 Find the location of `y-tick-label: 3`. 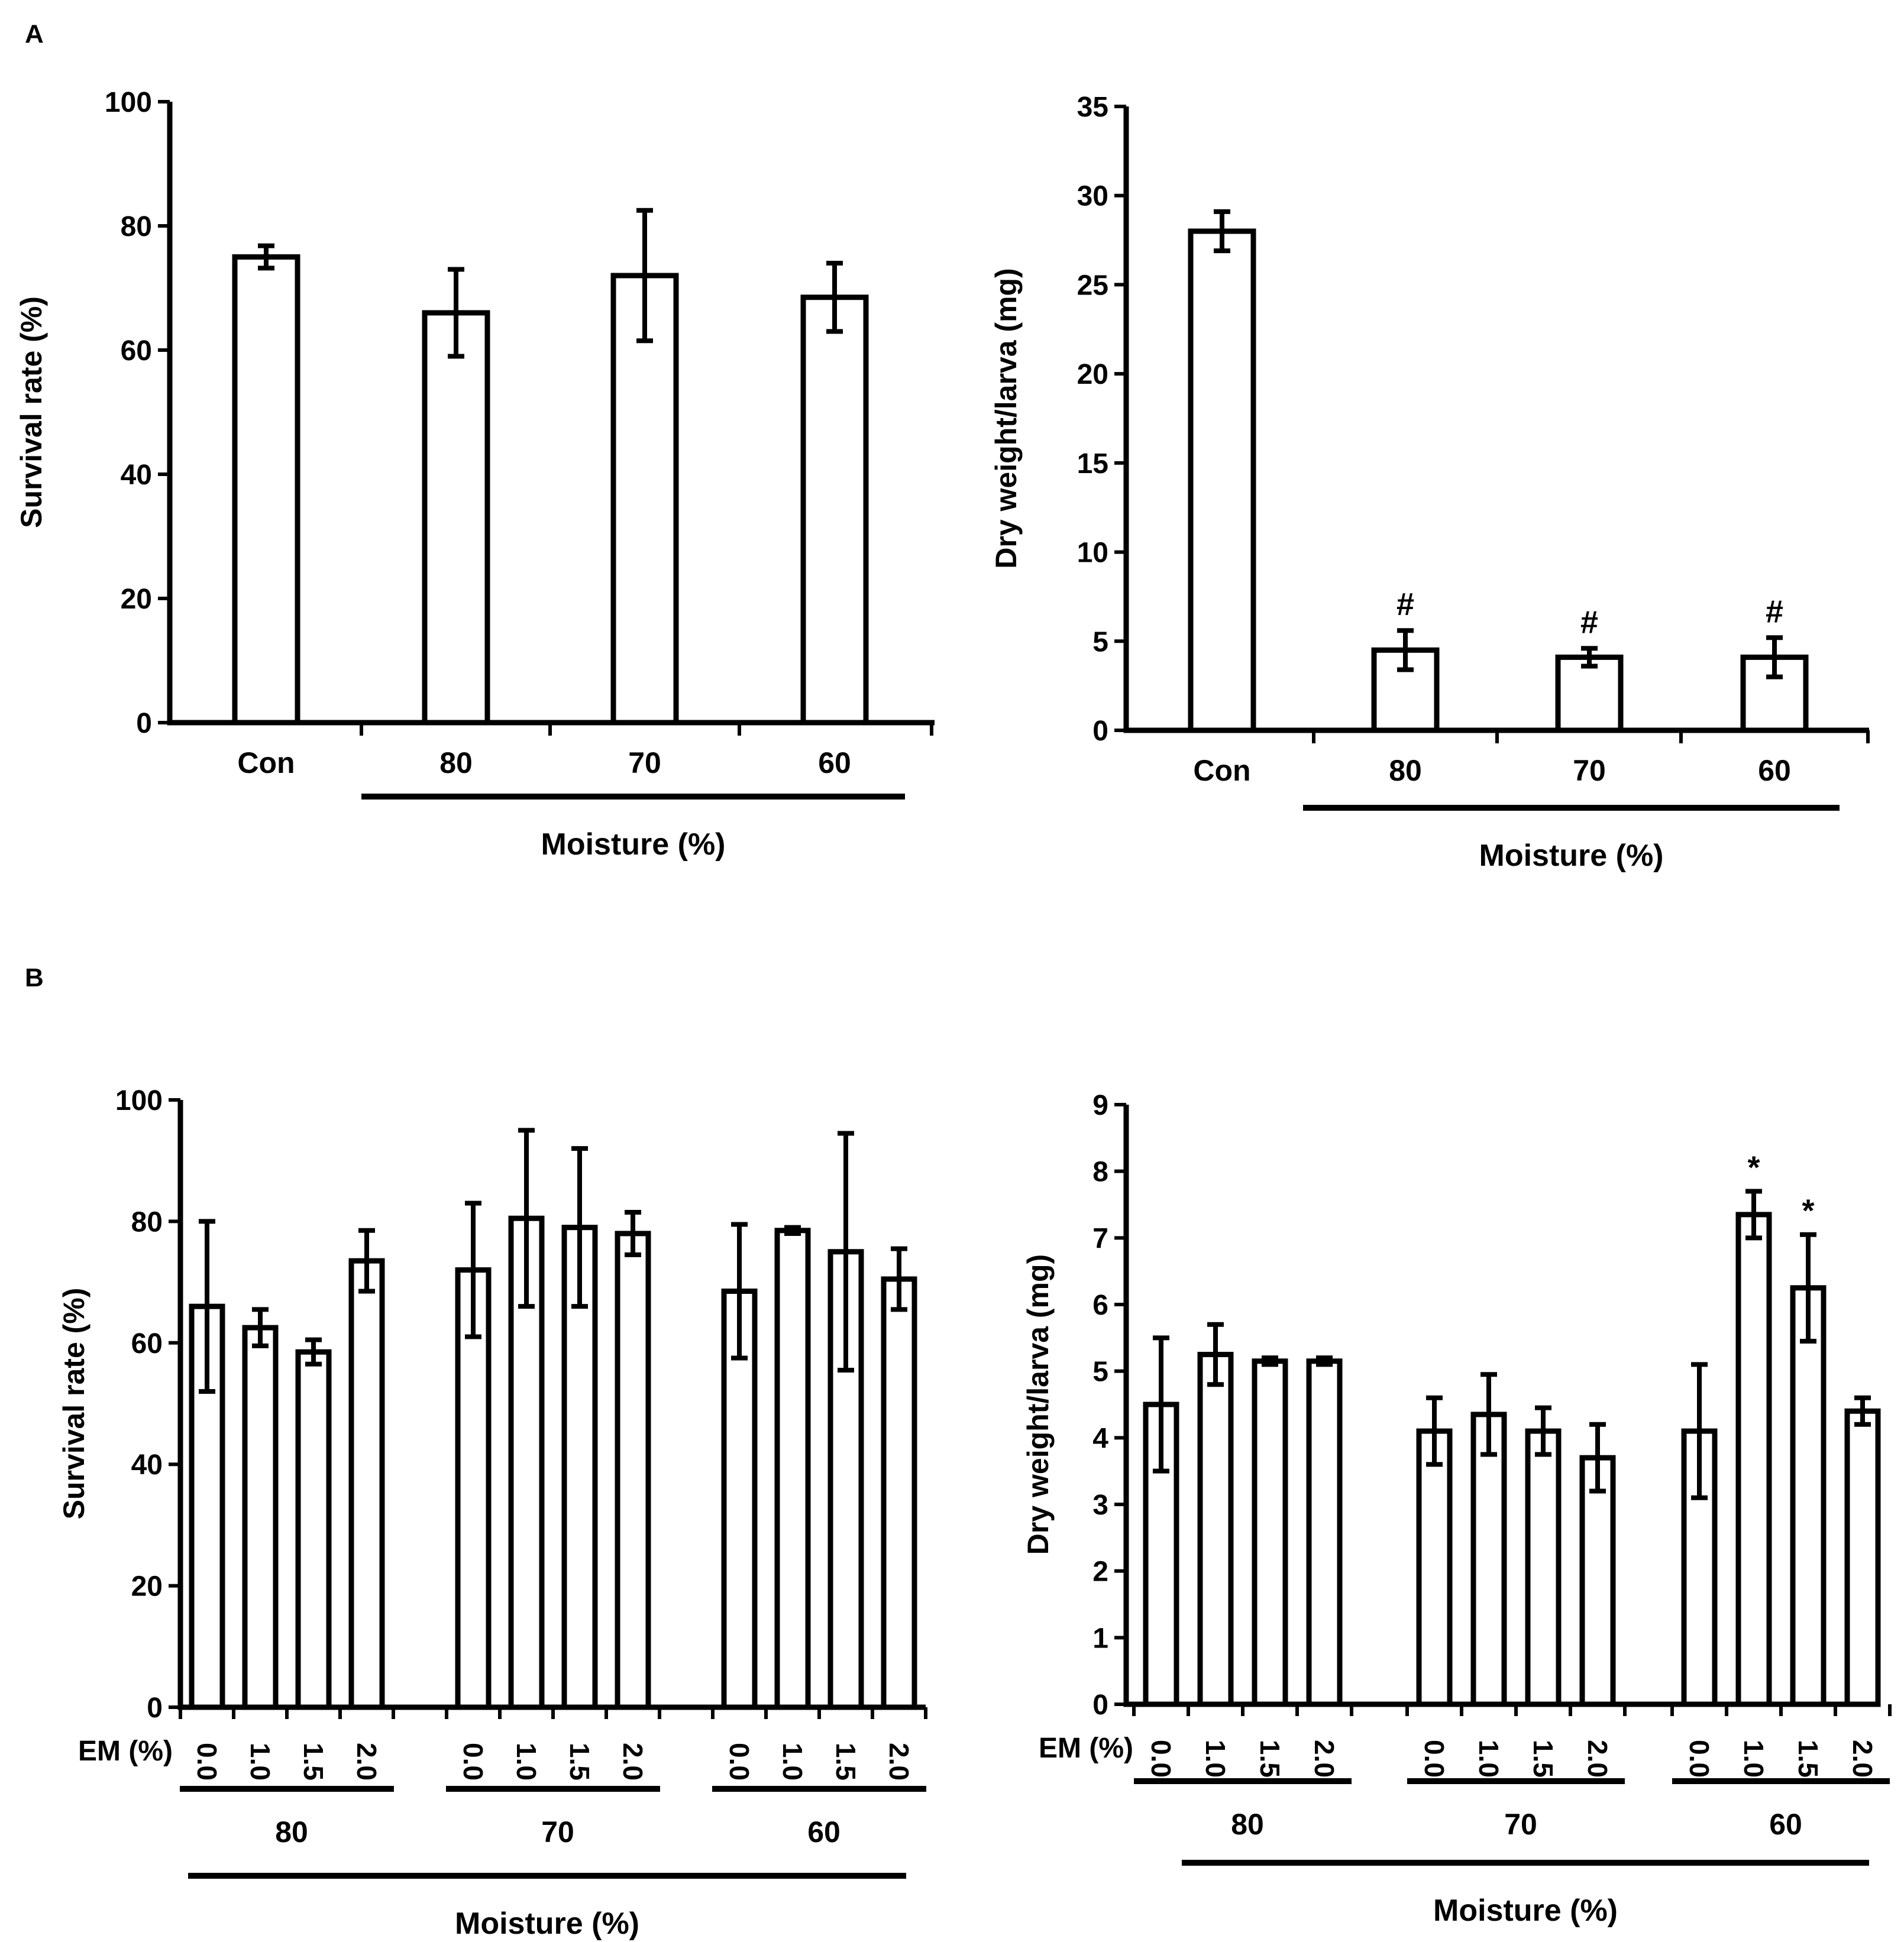

y-tick-label: 3 is located at coordinates (1100, 1506).